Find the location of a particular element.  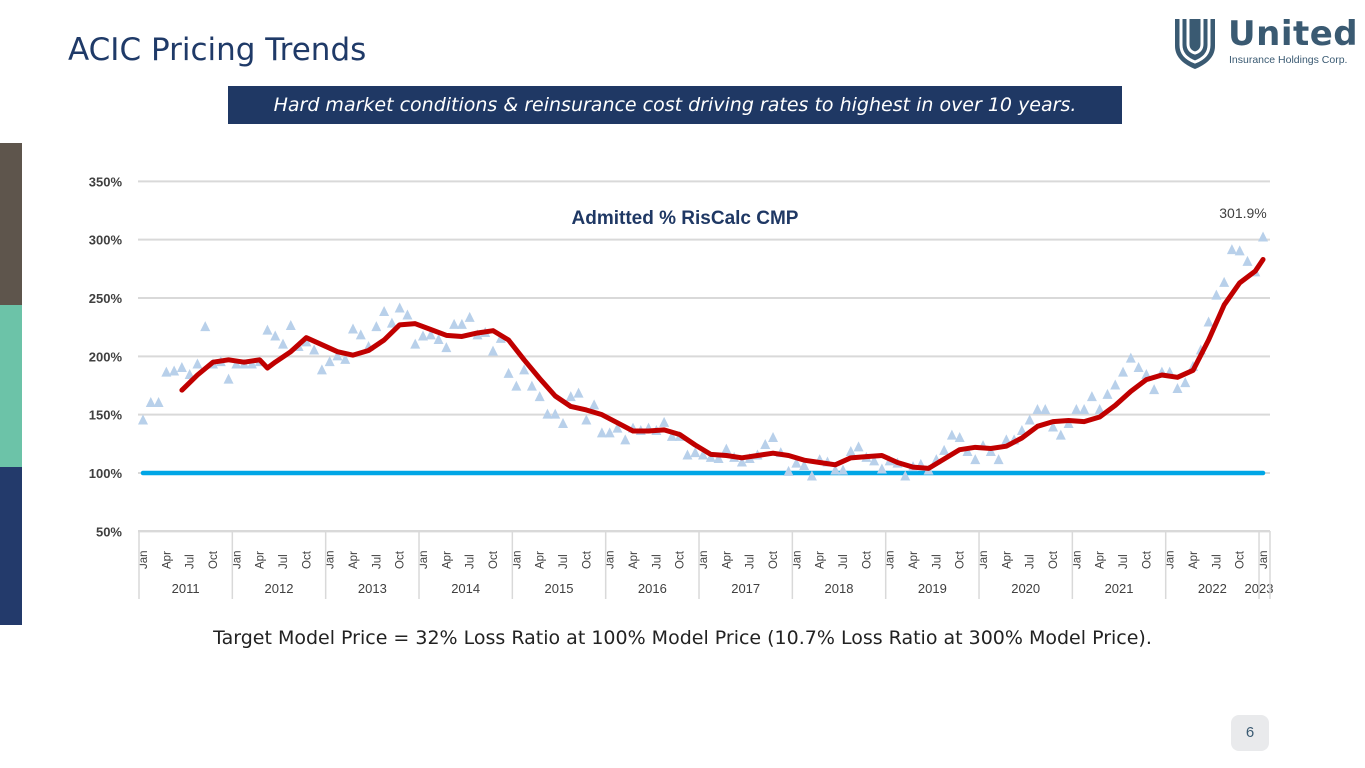

chart-title: Admitted % RisCalc CMP is located at coordinates (685, 218).